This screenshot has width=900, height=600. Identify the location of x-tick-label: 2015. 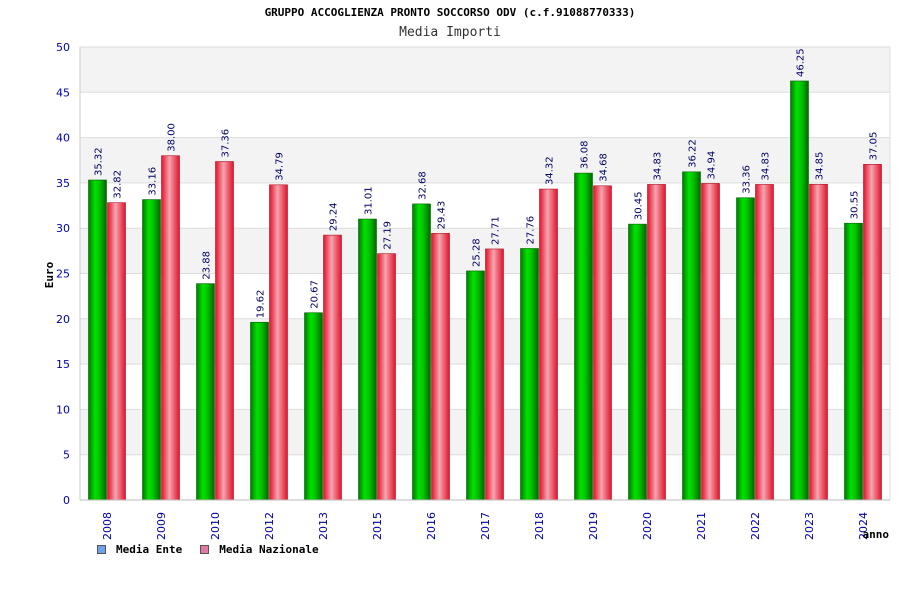
(377, 526).